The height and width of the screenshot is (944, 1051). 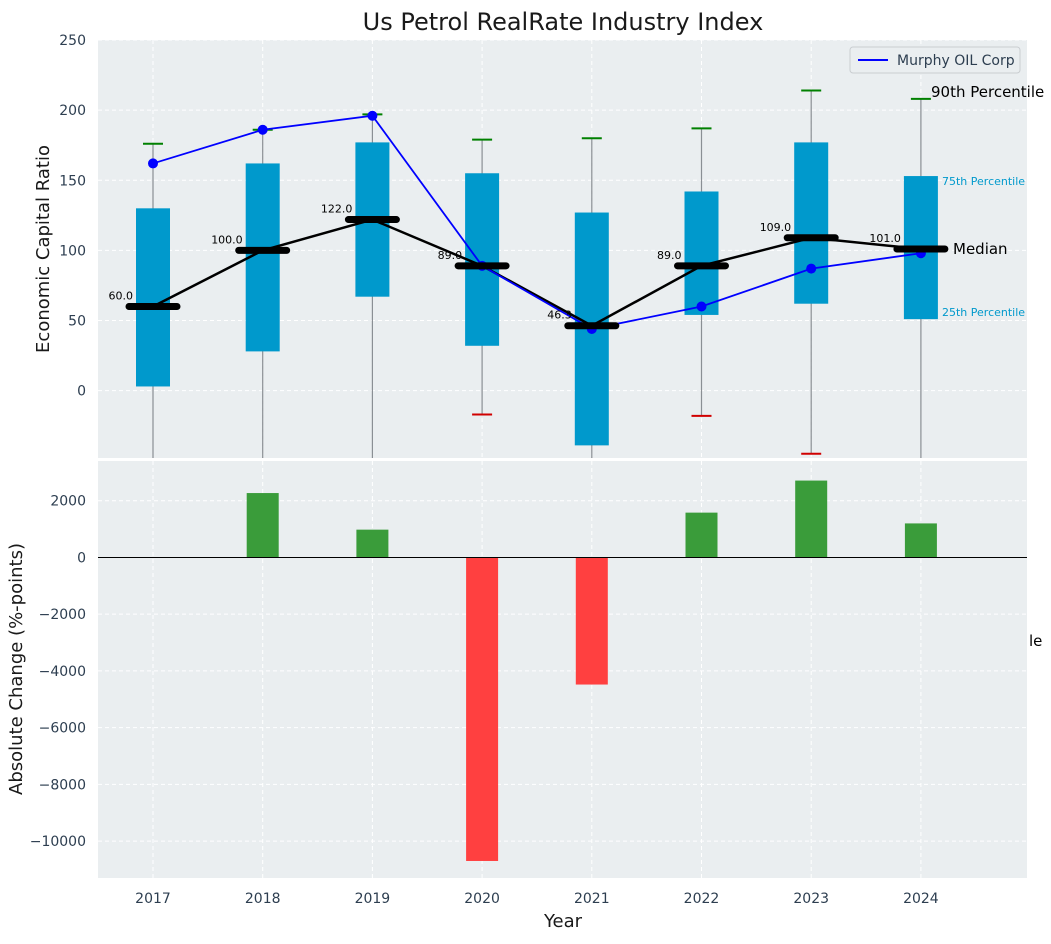 What do you see at coordinates (956, 61) in the screenshot?
I see `legend-label-murphy: Murphy OIL Corp` at bounding box center [956, 61].